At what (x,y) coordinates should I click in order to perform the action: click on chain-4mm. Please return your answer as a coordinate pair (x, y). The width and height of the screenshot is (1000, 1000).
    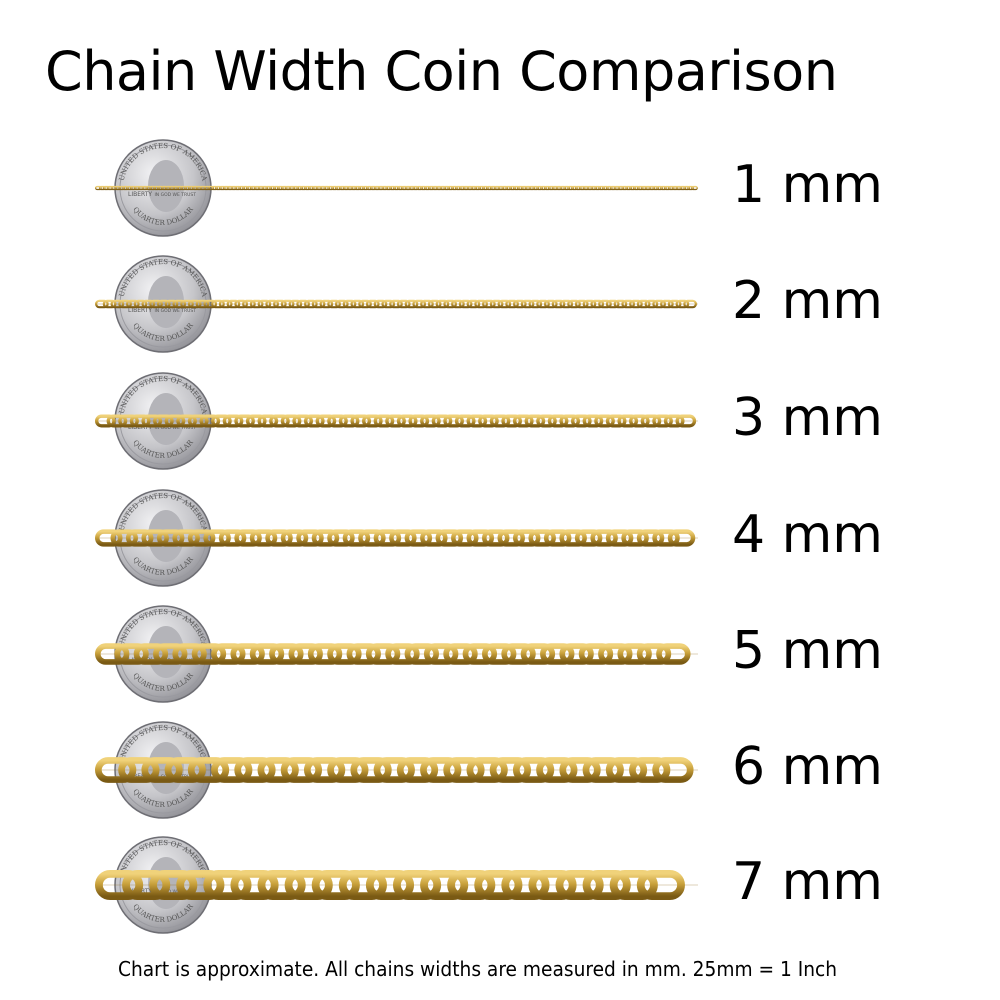
    Looking at the image, I should click on (396, 538).